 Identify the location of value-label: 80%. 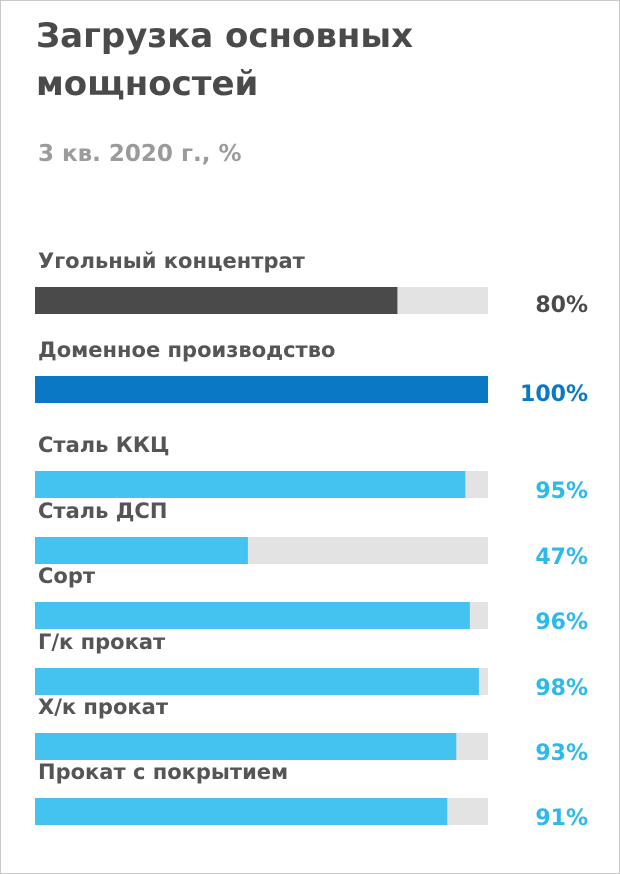
(561, 305).